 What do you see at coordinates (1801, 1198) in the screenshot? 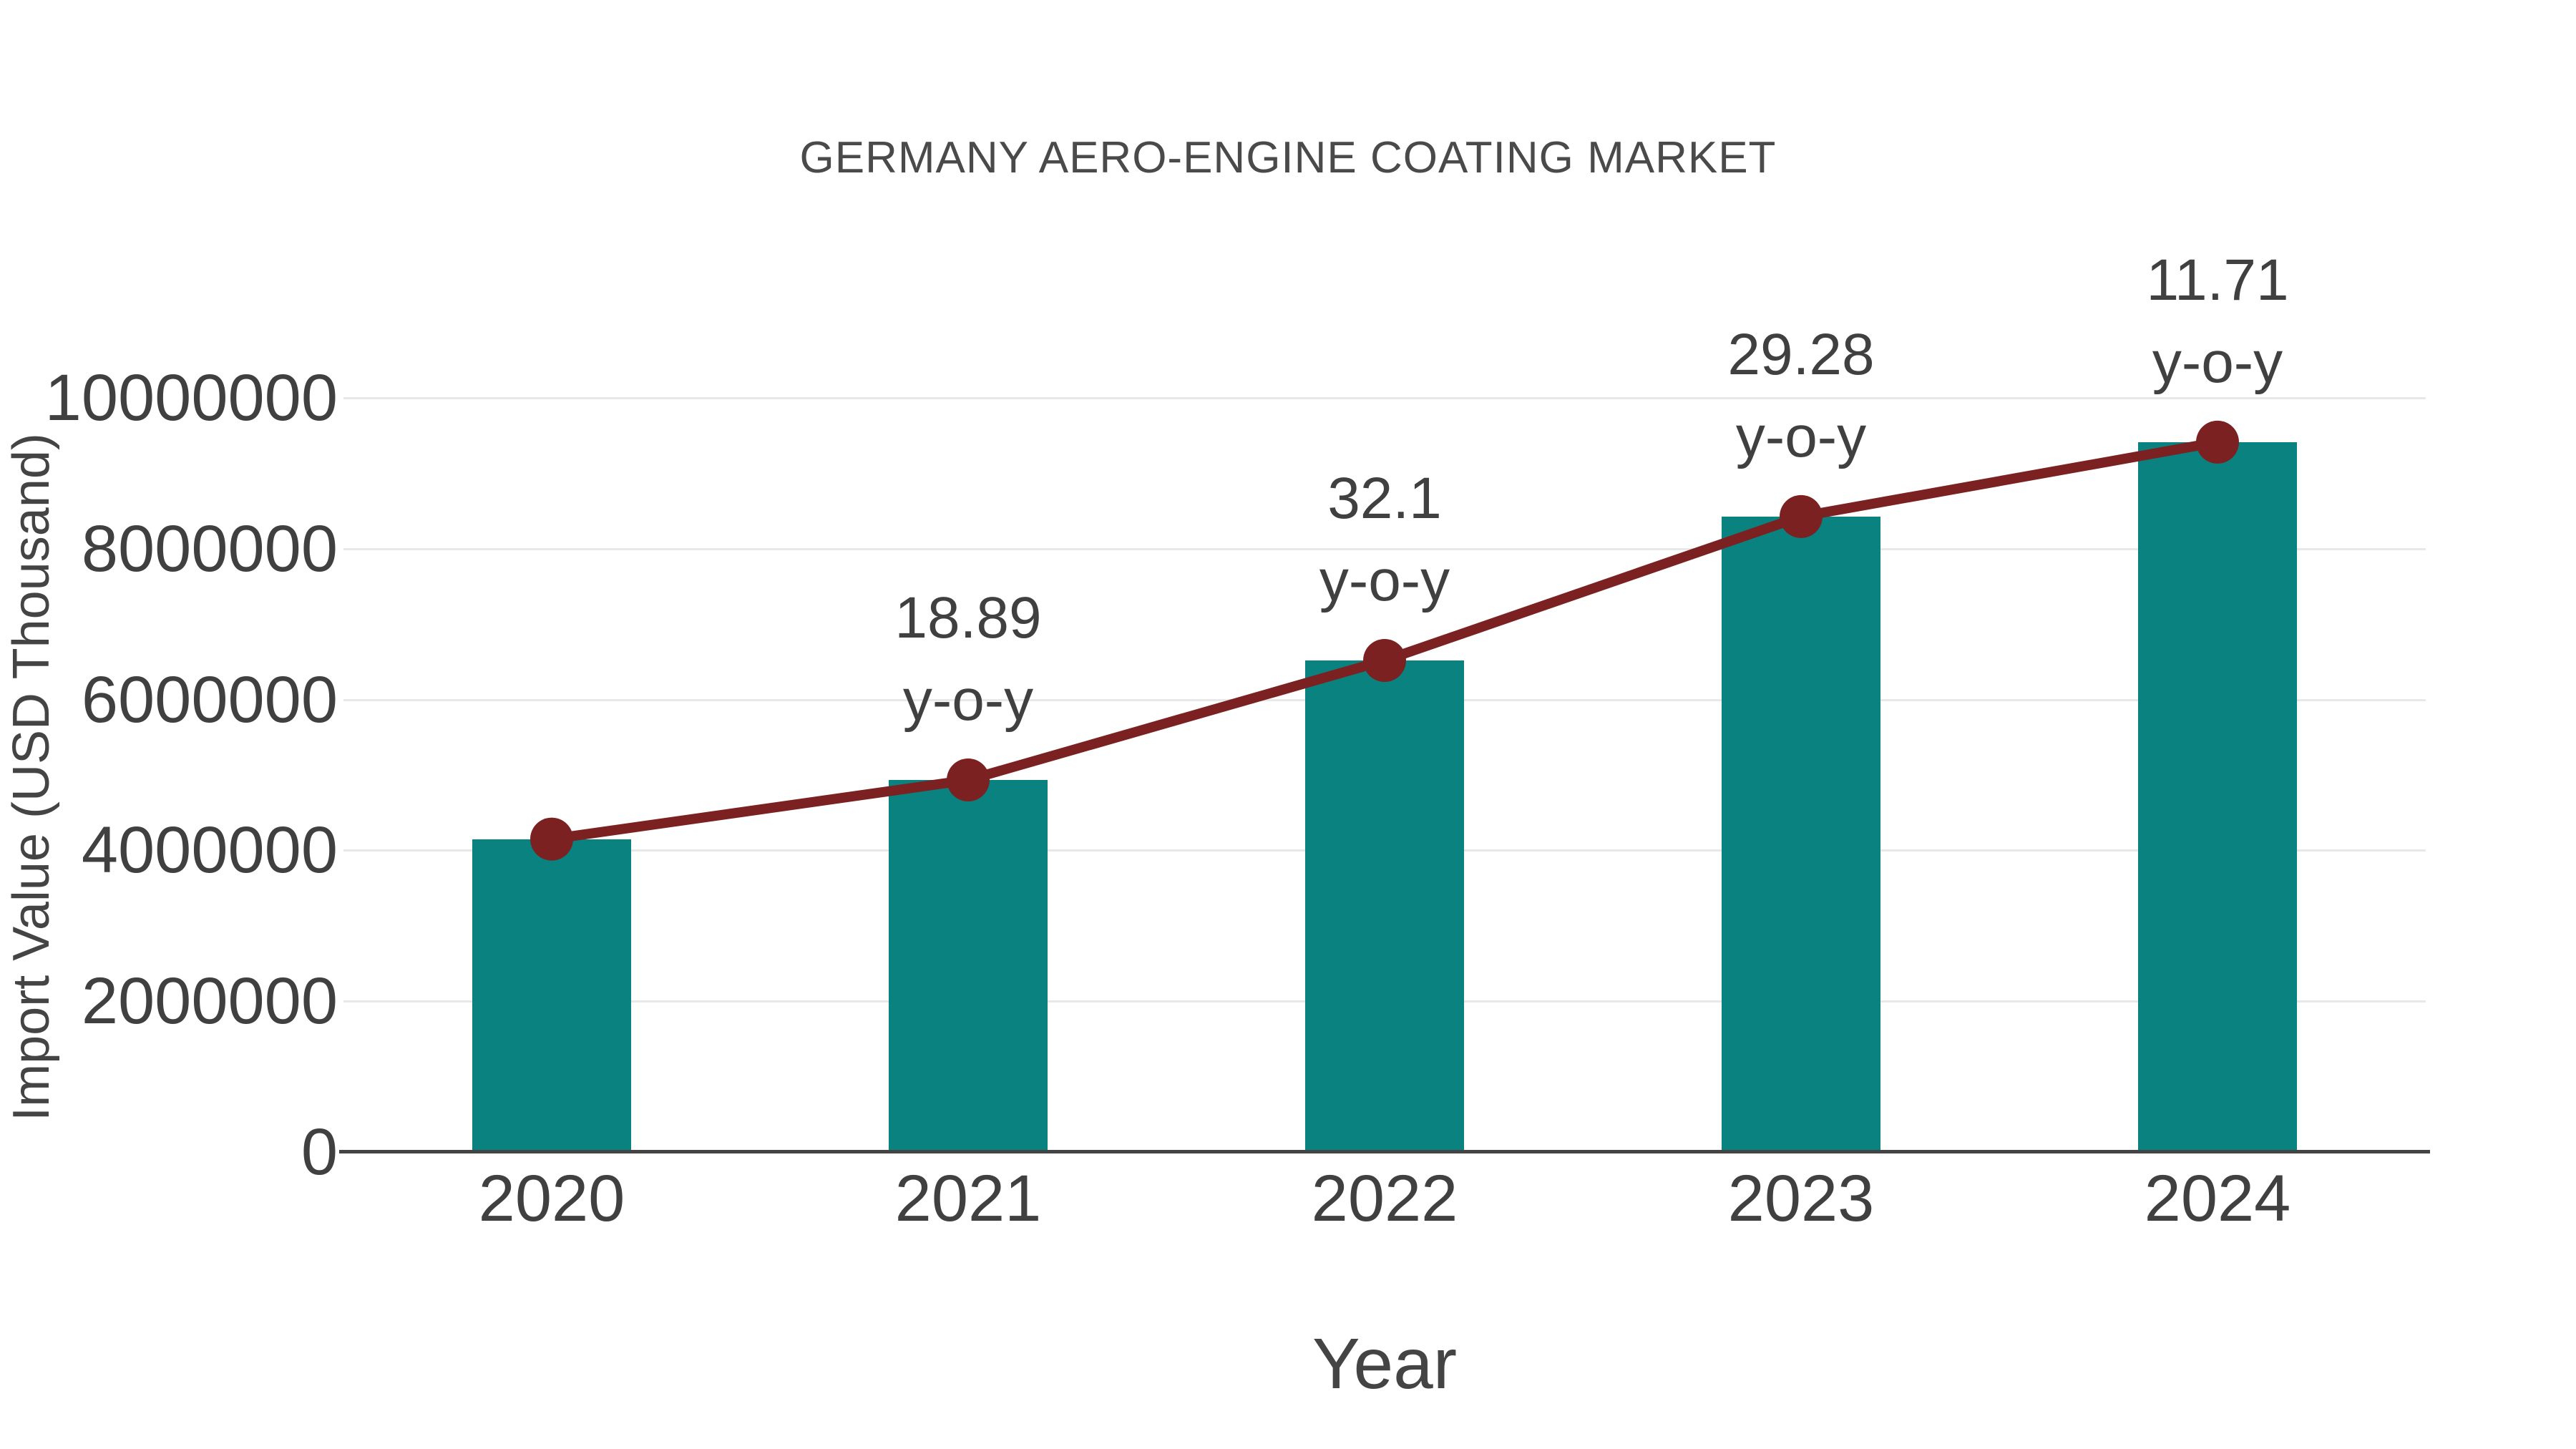
I see `x-tick-label-2023: 2023` at bounding box center [1801, 1198].